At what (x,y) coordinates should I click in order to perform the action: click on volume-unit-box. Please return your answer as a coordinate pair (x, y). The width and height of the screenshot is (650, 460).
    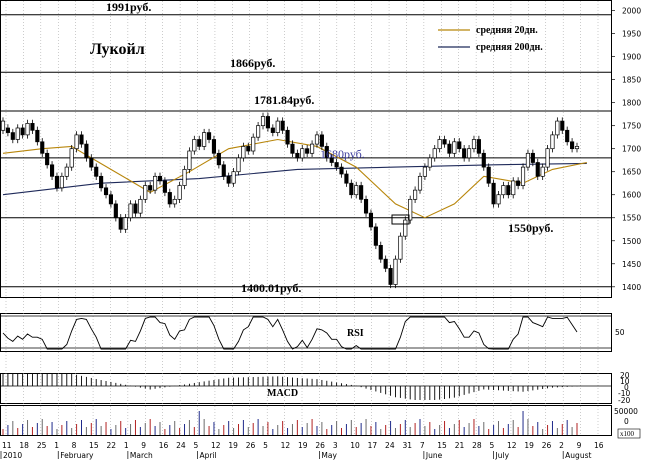
    Looking at the image, I should click on (629, 433).